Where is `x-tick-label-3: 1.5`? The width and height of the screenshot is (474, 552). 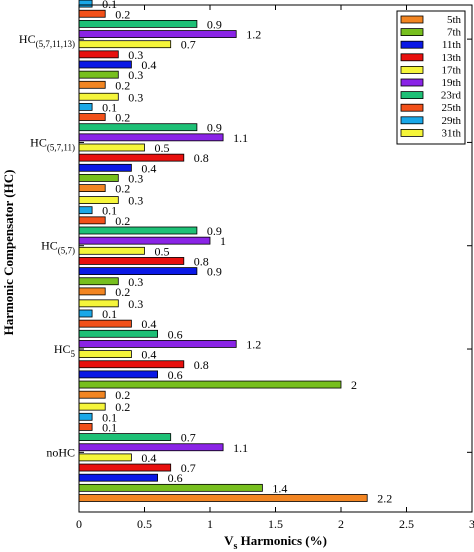 x-tick-label-3: 1.5 is located at coordinates (275, 524).